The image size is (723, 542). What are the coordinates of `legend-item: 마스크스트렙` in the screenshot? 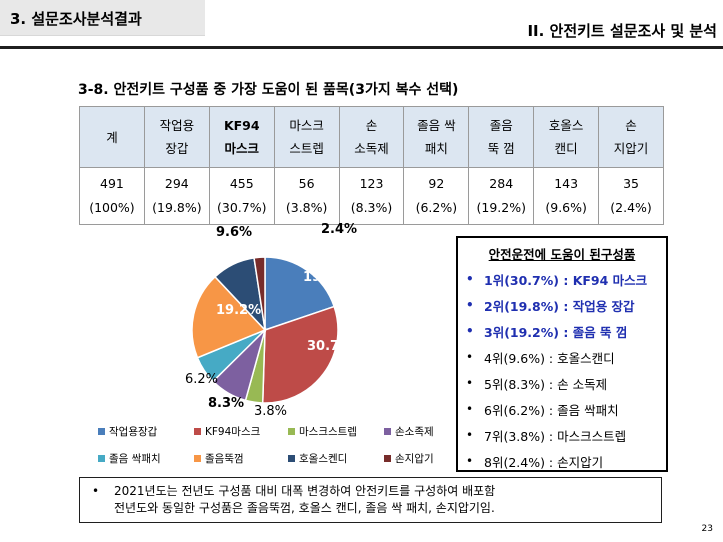 It's located at (322, 431).